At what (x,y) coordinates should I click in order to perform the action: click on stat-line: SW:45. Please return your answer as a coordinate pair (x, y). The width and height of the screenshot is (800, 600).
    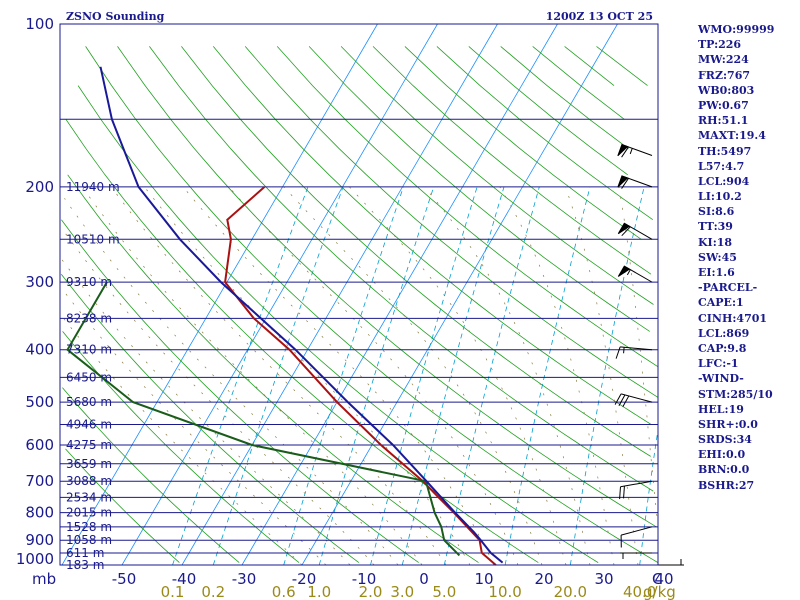
    Looking at the image, I should click on (717, 257).